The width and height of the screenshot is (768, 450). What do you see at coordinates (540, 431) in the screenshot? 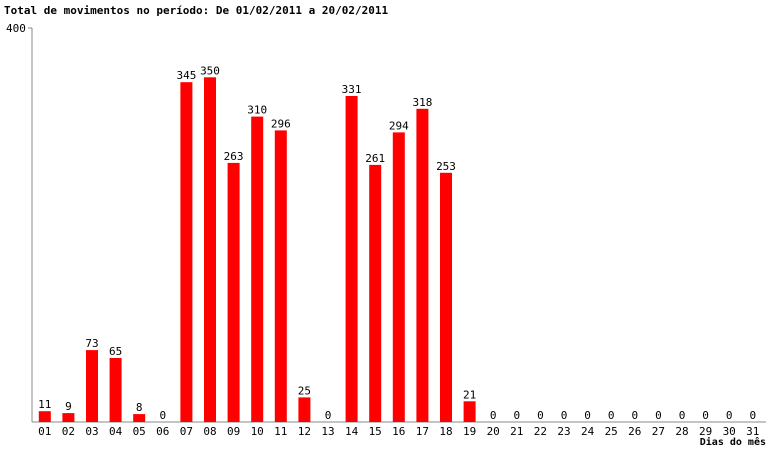
I see `x-tick-label-day-22: 22` at bounding box center [540, 431].